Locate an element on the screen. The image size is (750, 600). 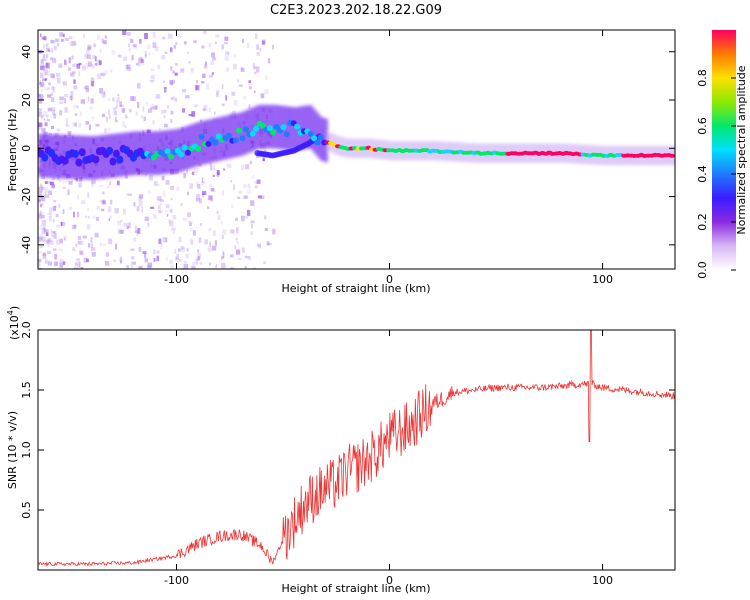
snr-x-tick-label: 100 is located at coordinates (602, 580).